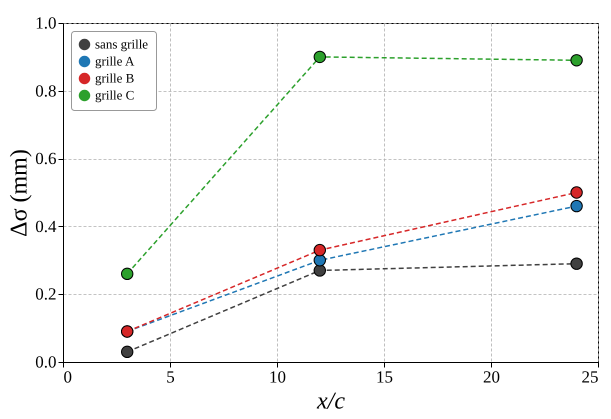 The image size is (611, 419). Describe the element at coordinates (114, 95) in the screenshot. I see `legend-label: grille C` at that location.